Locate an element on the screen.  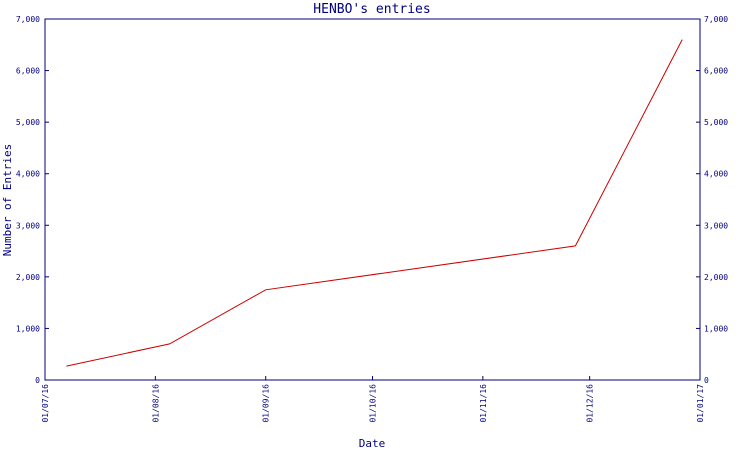
y-tick-label-right: 5,000 is located at coordinates (716, 122).